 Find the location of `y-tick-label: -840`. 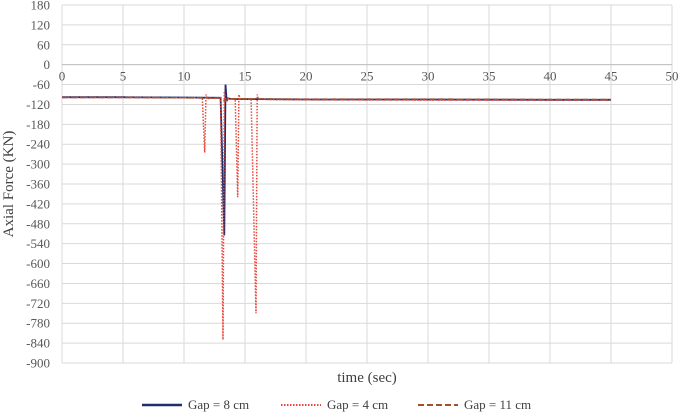

y-tick-label: -840 is located at coordinates (38, 343).